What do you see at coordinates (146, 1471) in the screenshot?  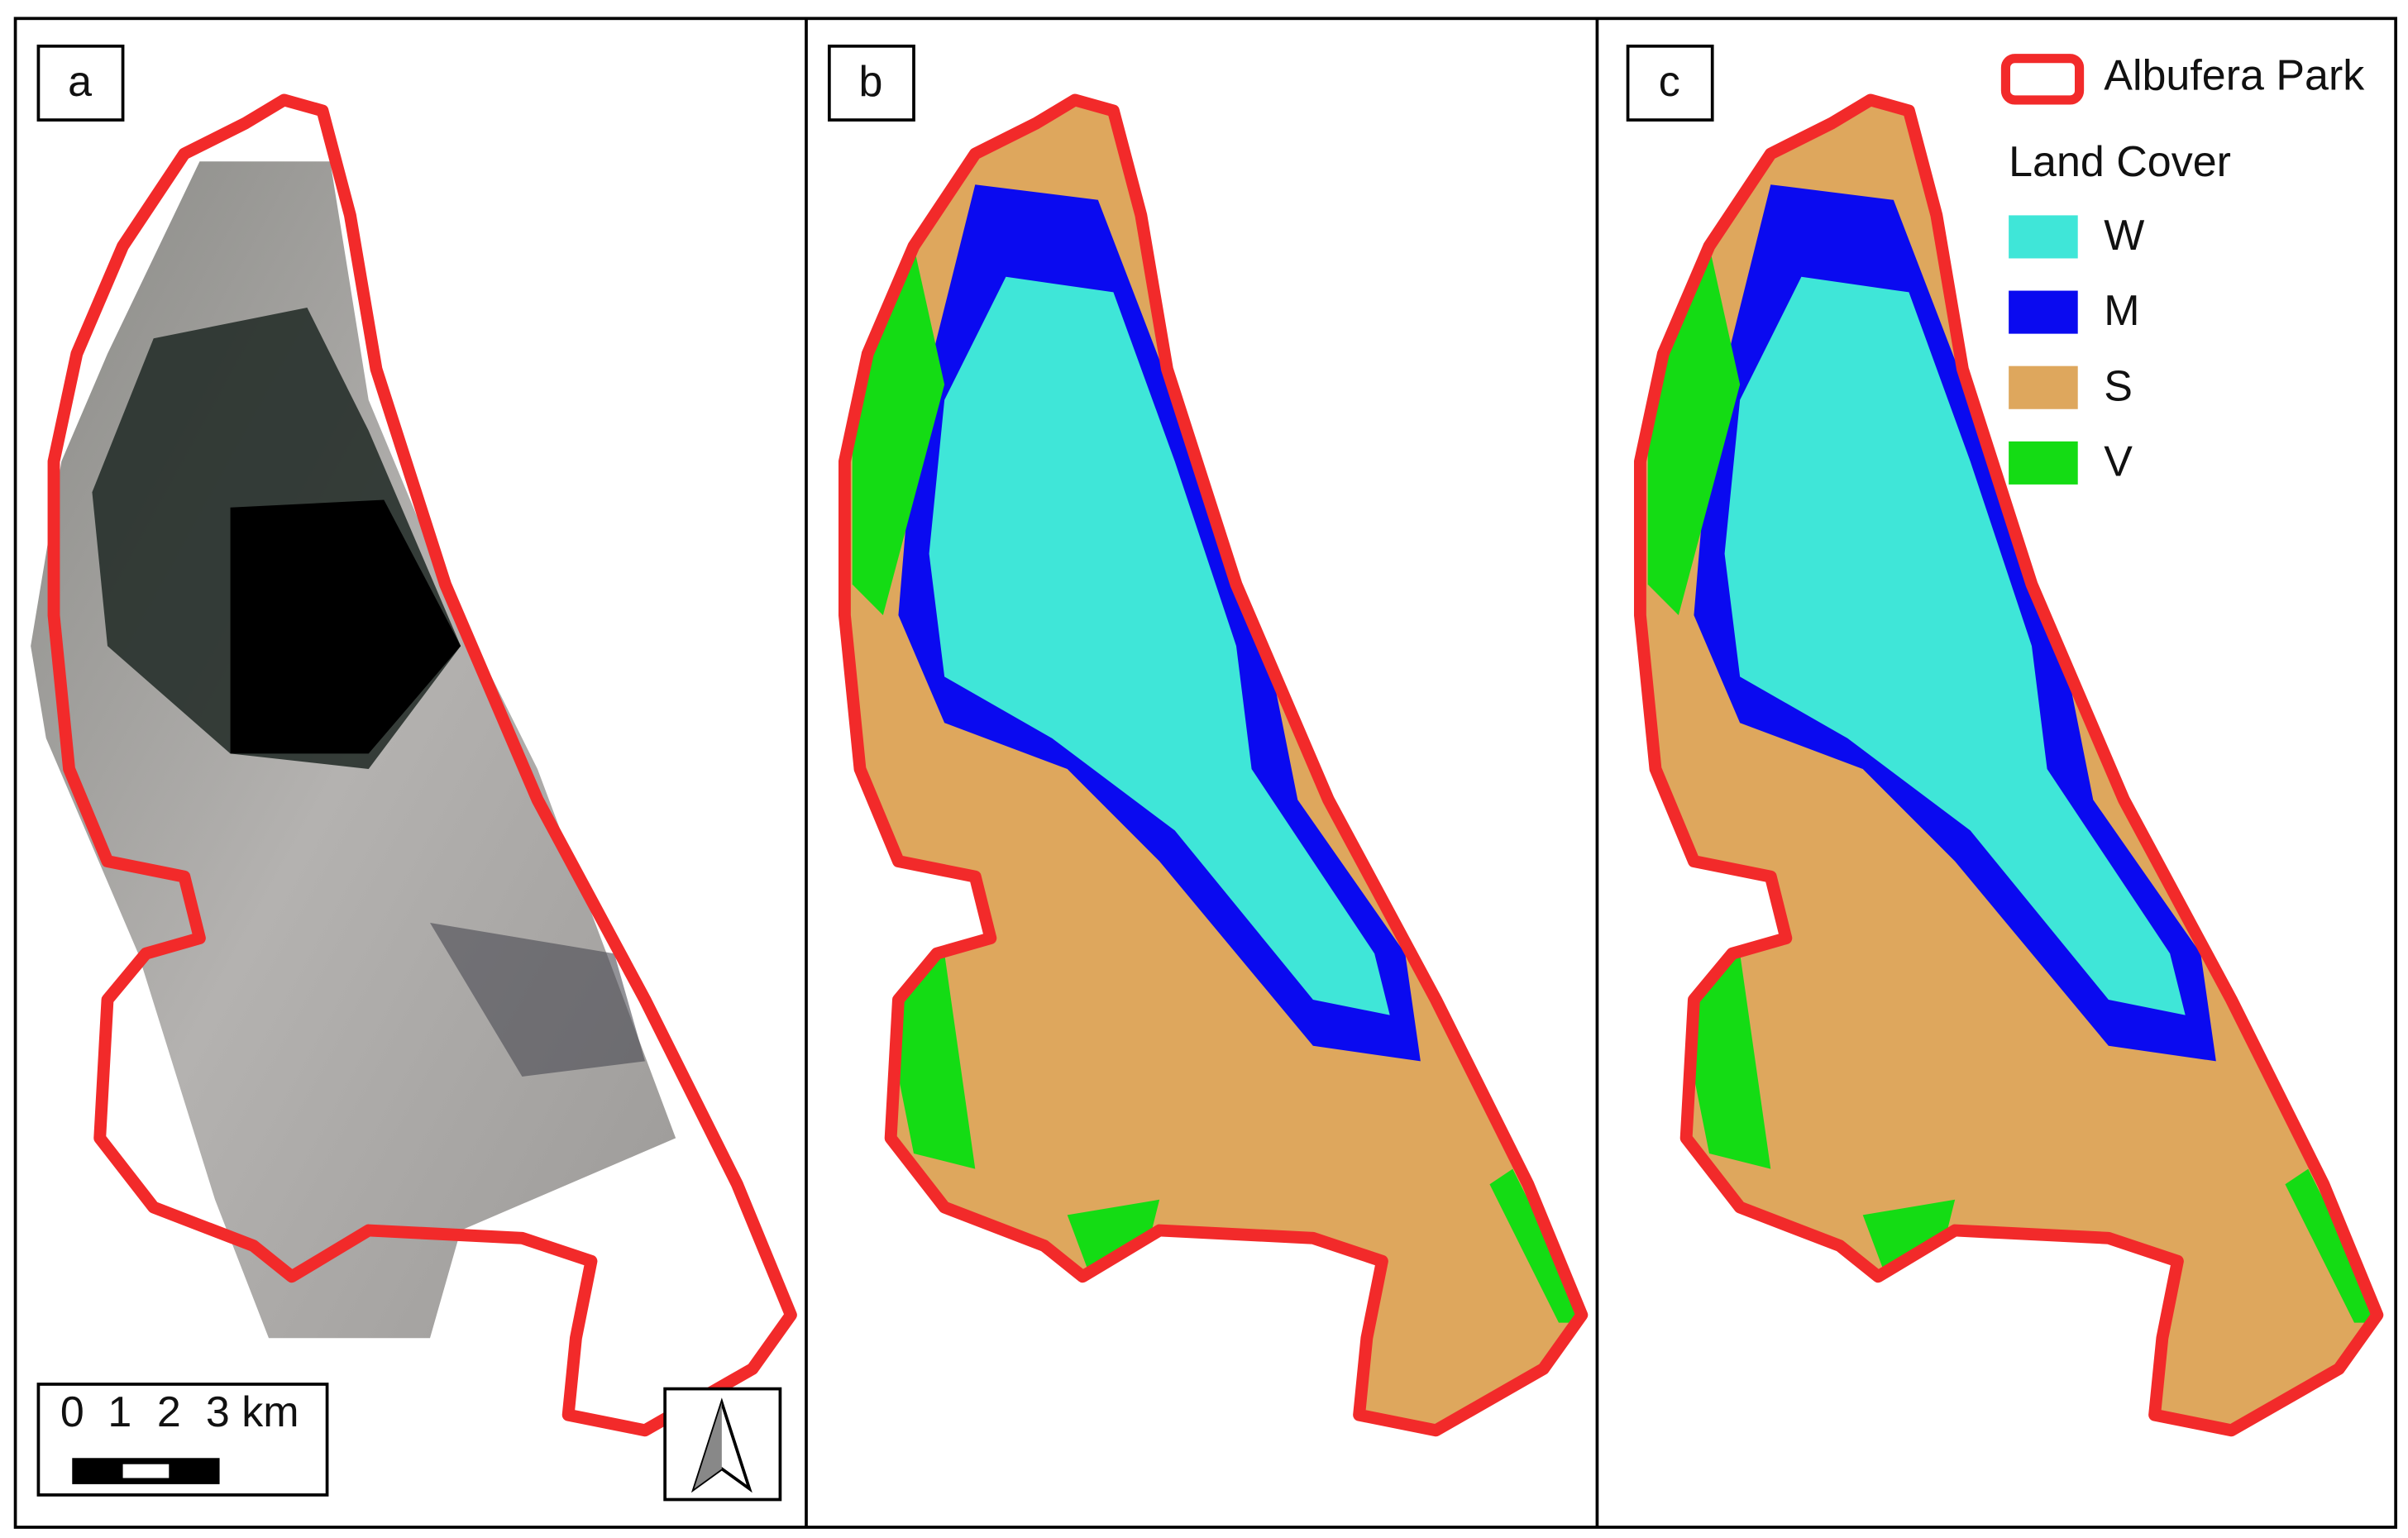 I see `scale-bar-segment` at bounding box center [146, 1471].